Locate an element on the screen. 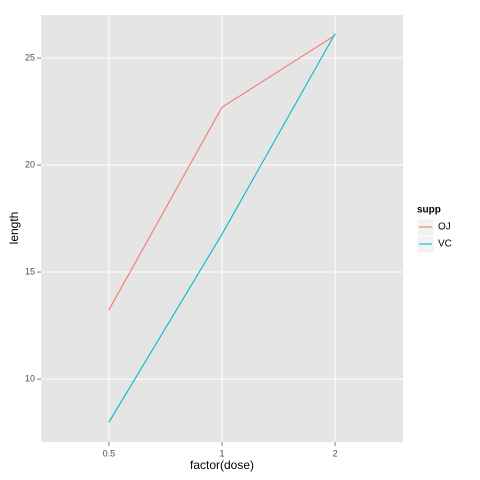  x-tick-label: 2 is located at coordinates (335, 453).